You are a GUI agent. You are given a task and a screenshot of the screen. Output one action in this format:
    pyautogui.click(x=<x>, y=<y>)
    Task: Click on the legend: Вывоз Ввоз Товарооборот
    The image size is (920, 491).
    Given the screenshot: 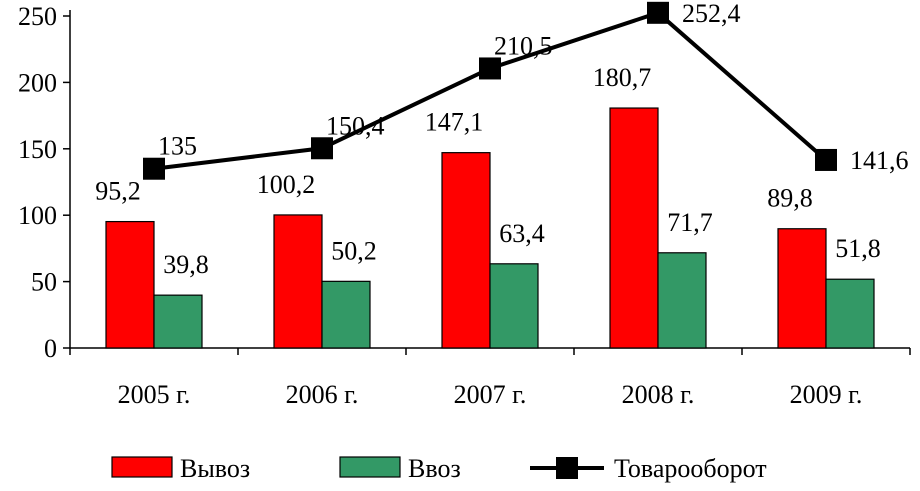 What is the action you would take?
    pyautogui.click(x=439, y=468)
    